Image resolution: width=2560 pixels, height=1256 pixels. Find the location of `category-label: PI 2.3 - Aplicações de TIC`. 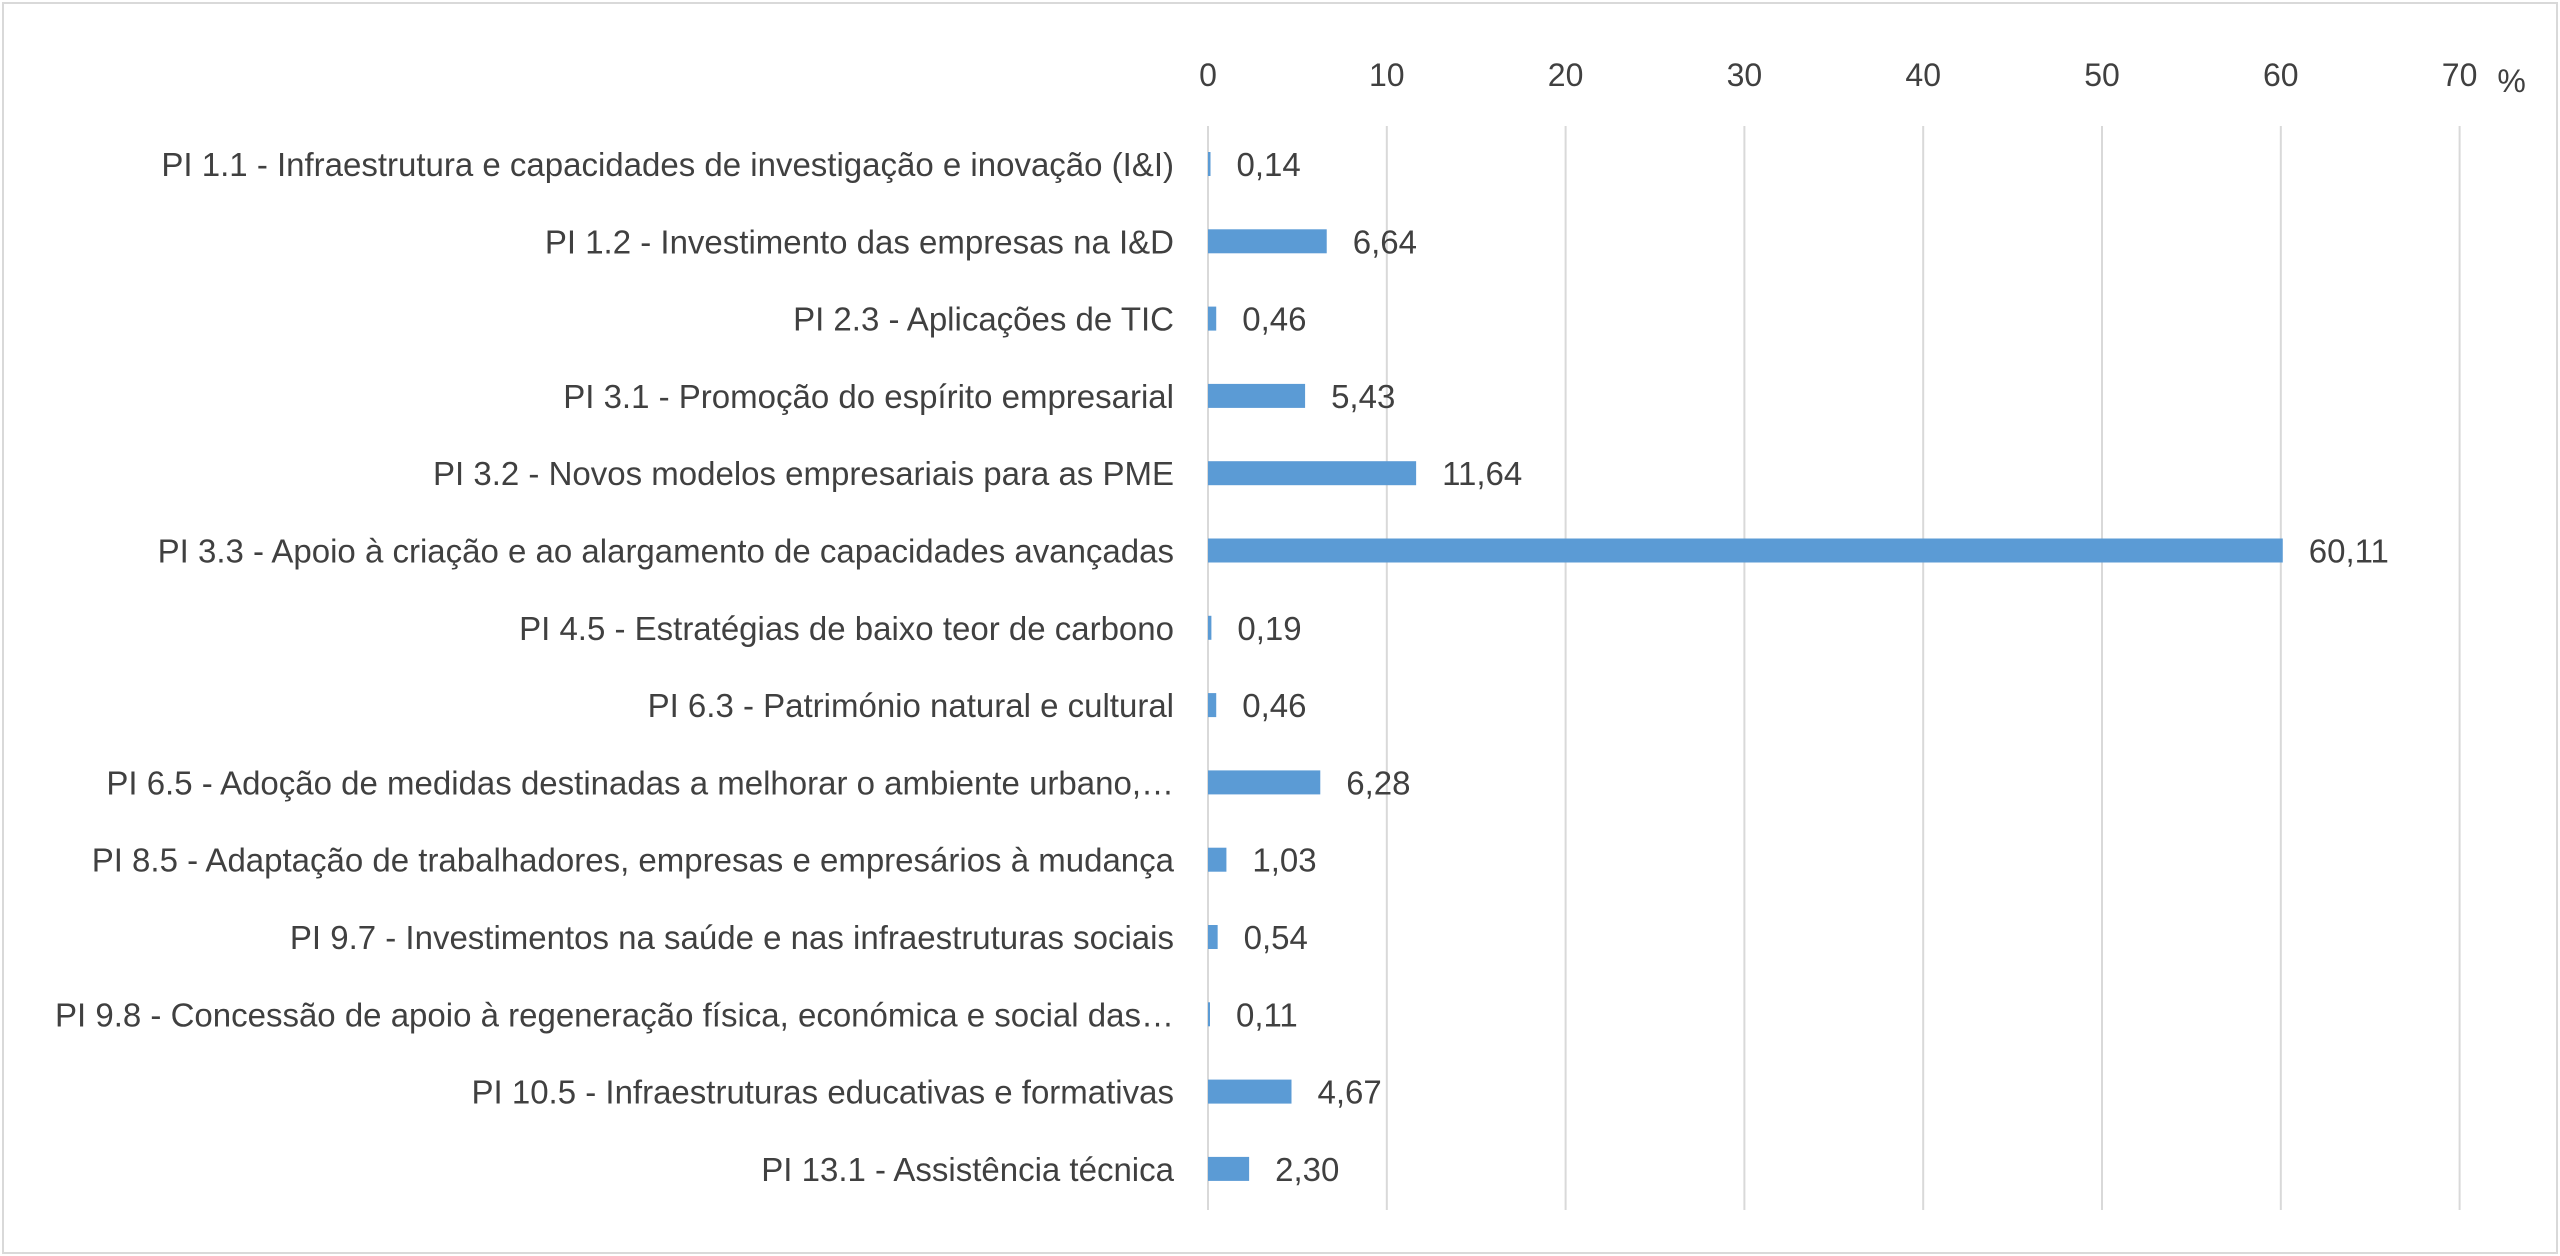

category-label: PI 2.3 - Aplicações de TIC is located at coordinates (983, 319).